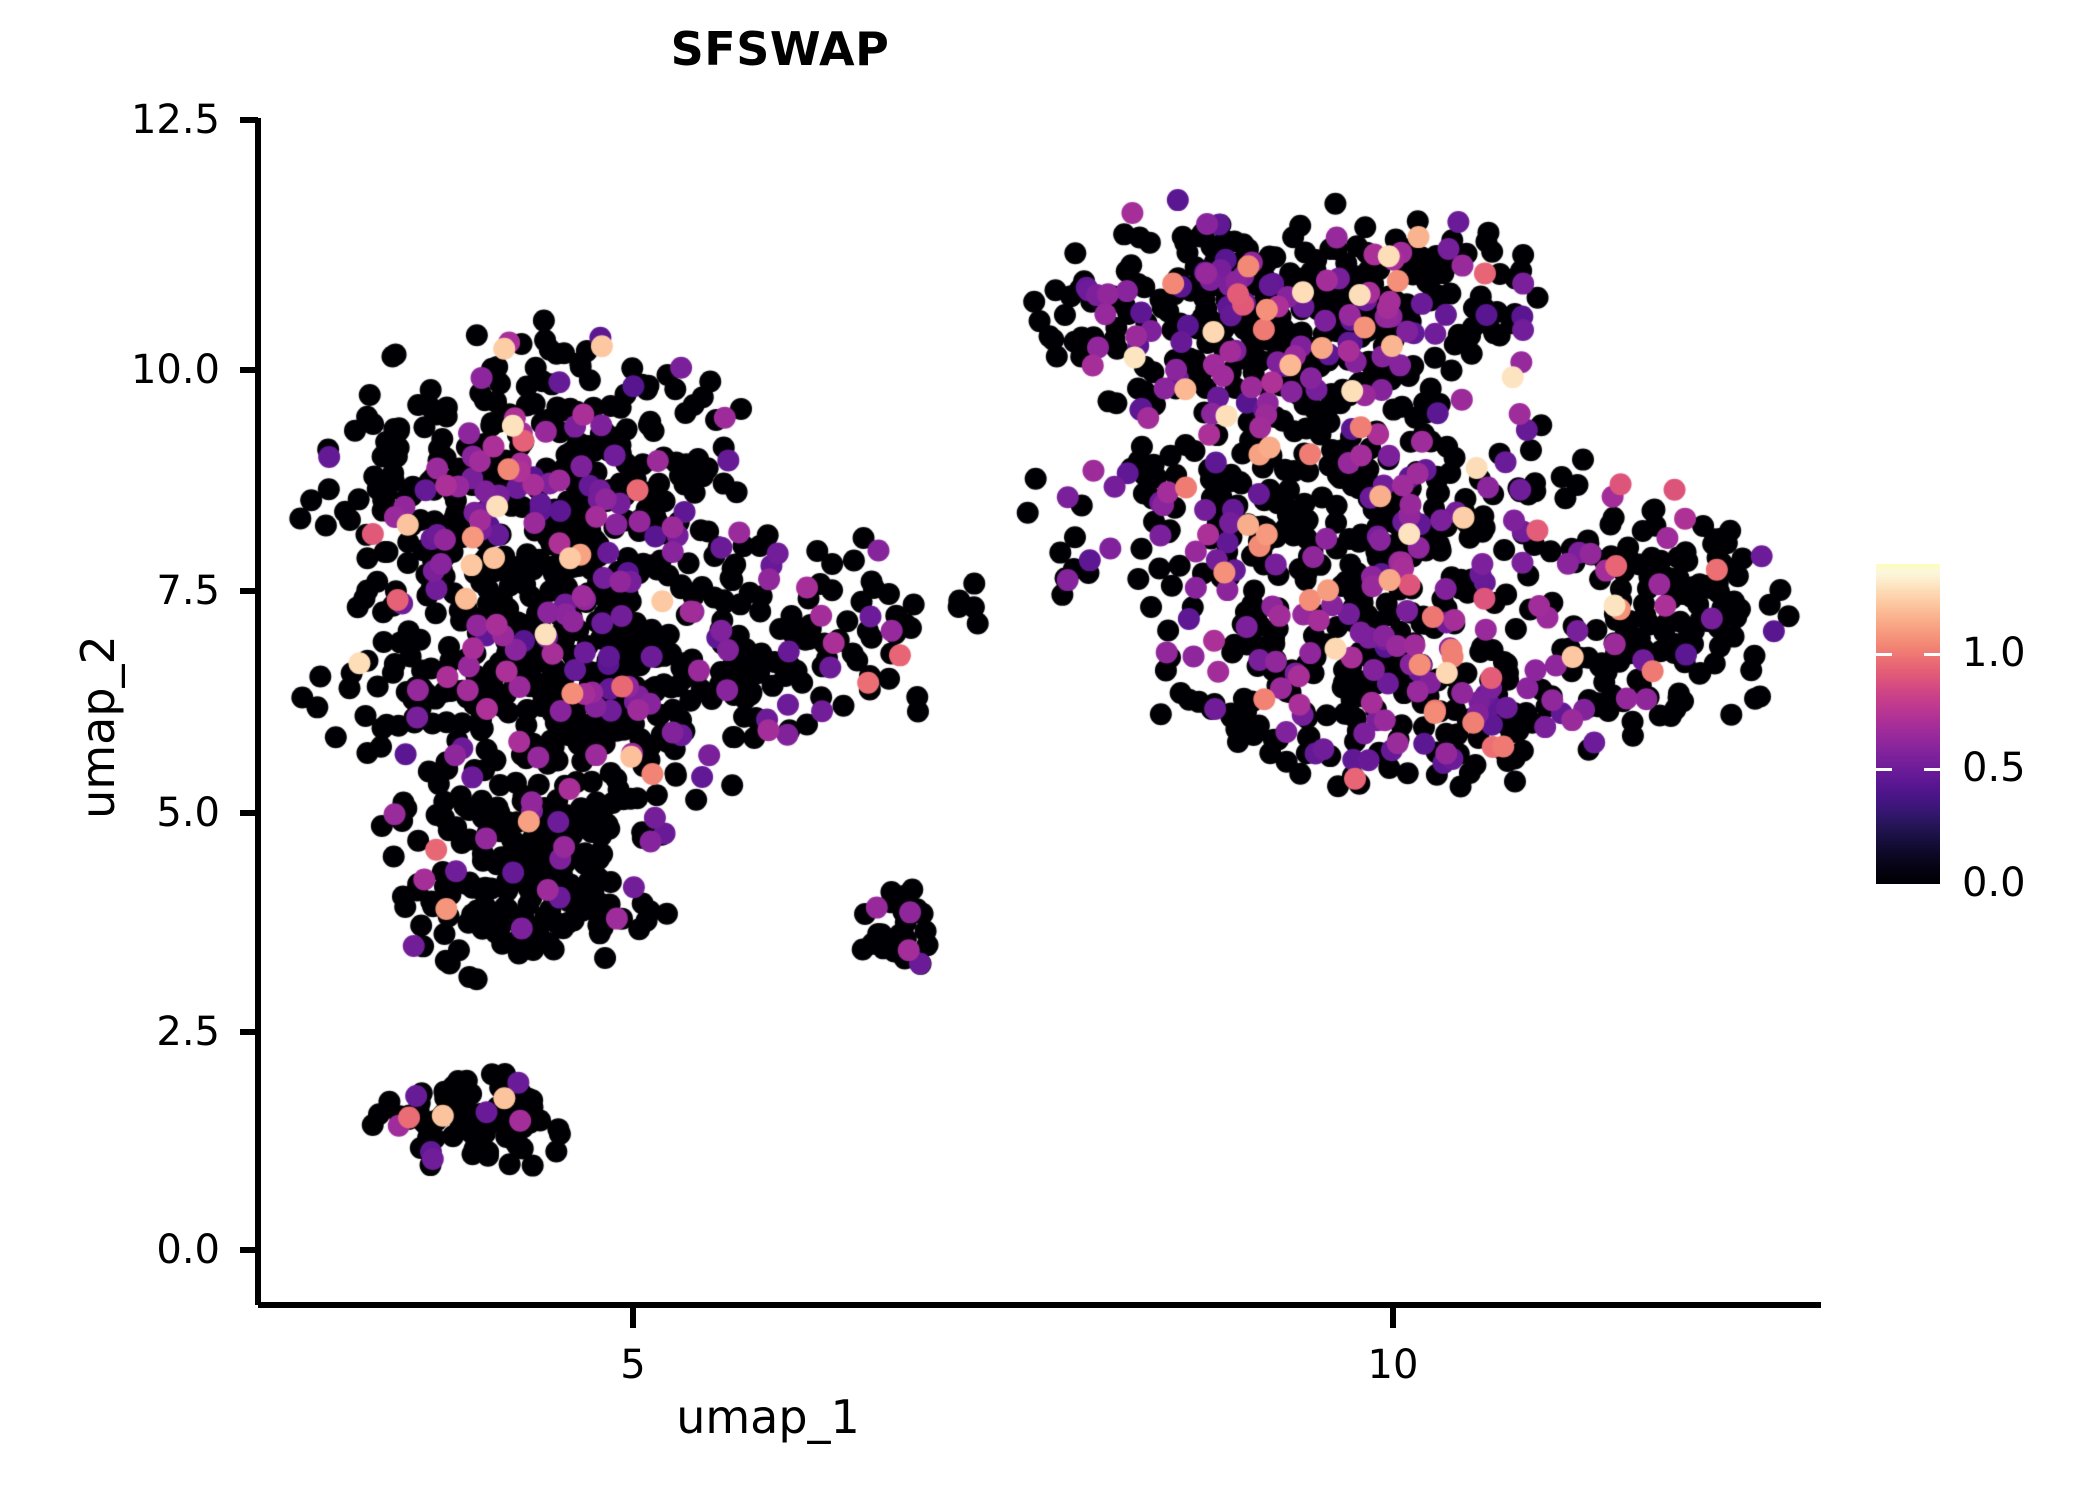  I want to click on y-tick-label-2-5: 2.5, so click(188, 1032).